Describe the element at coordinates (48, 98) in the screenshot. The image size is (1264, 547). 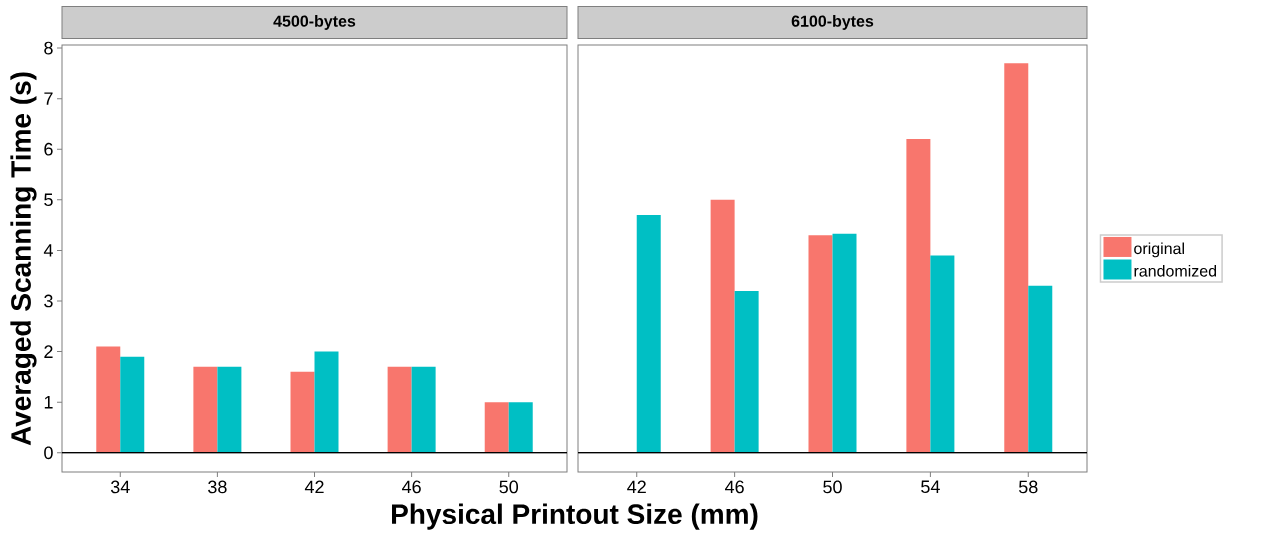
I see `y-tick-label: 7` at that location.